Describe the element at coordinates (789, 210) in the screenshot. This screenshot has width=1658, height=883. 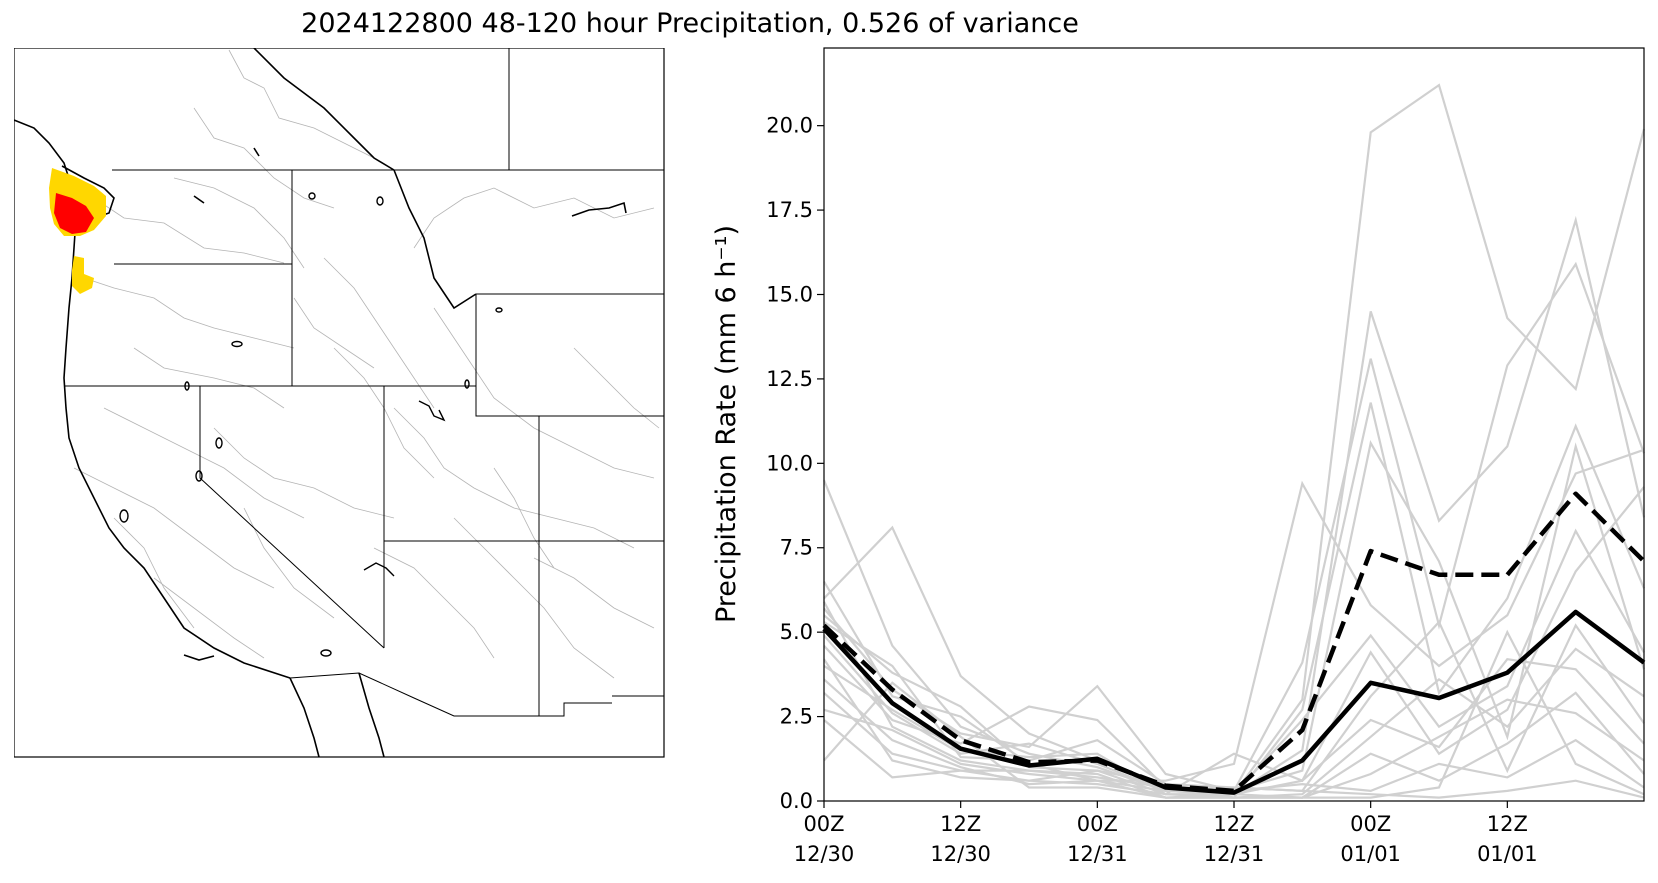
I see `y-tick-label: 17.5` at that location.